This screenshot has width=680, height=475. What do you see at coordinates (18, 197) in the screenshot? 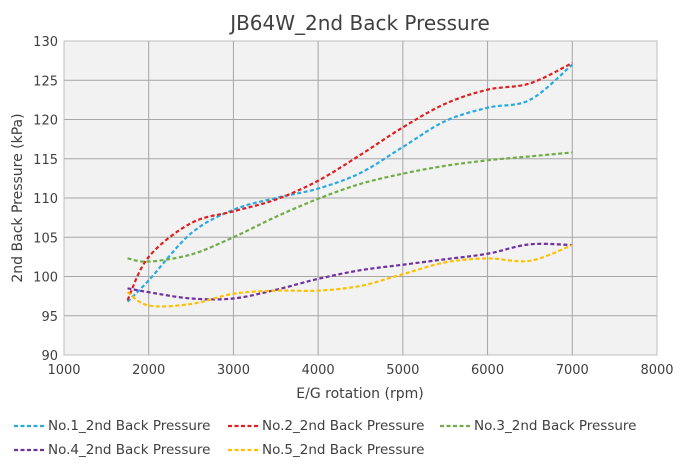
I see `y-axis-label: 2nd Back Pressure (kPa)` at bounding box center [18, 197].